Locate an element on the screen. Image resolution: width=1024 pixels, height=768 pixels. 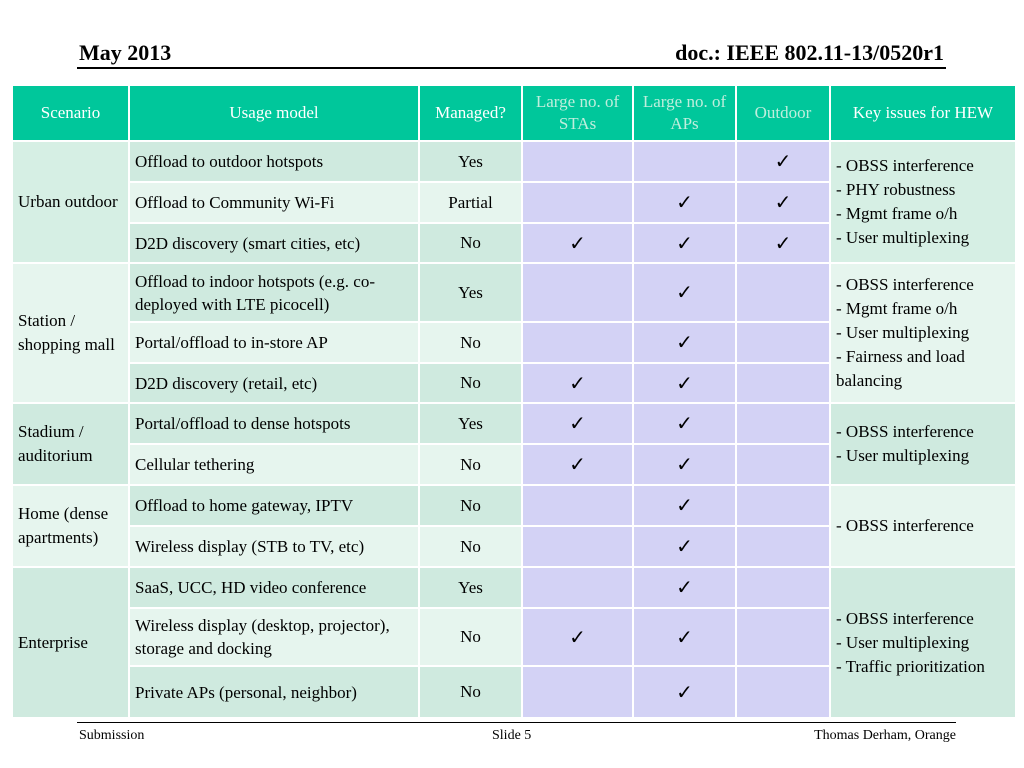
table-row: D2D discovery (retail, etc) No ✓ ✓ is located at coordinates (514, 383).